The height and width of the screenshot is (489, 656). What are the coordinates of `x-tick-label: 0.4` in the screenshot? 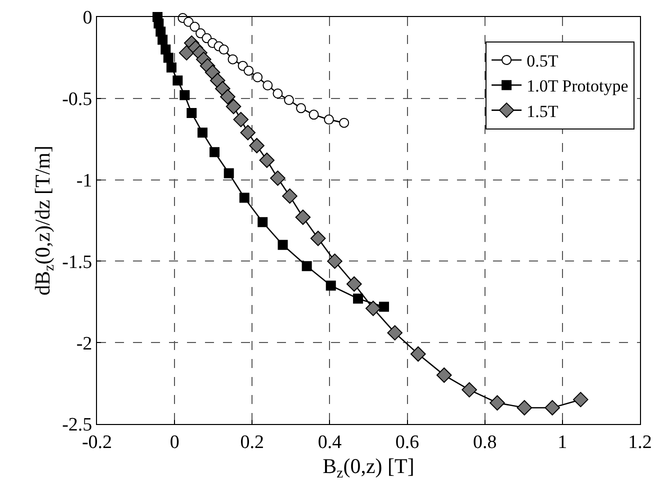 It's located at (330, 442).